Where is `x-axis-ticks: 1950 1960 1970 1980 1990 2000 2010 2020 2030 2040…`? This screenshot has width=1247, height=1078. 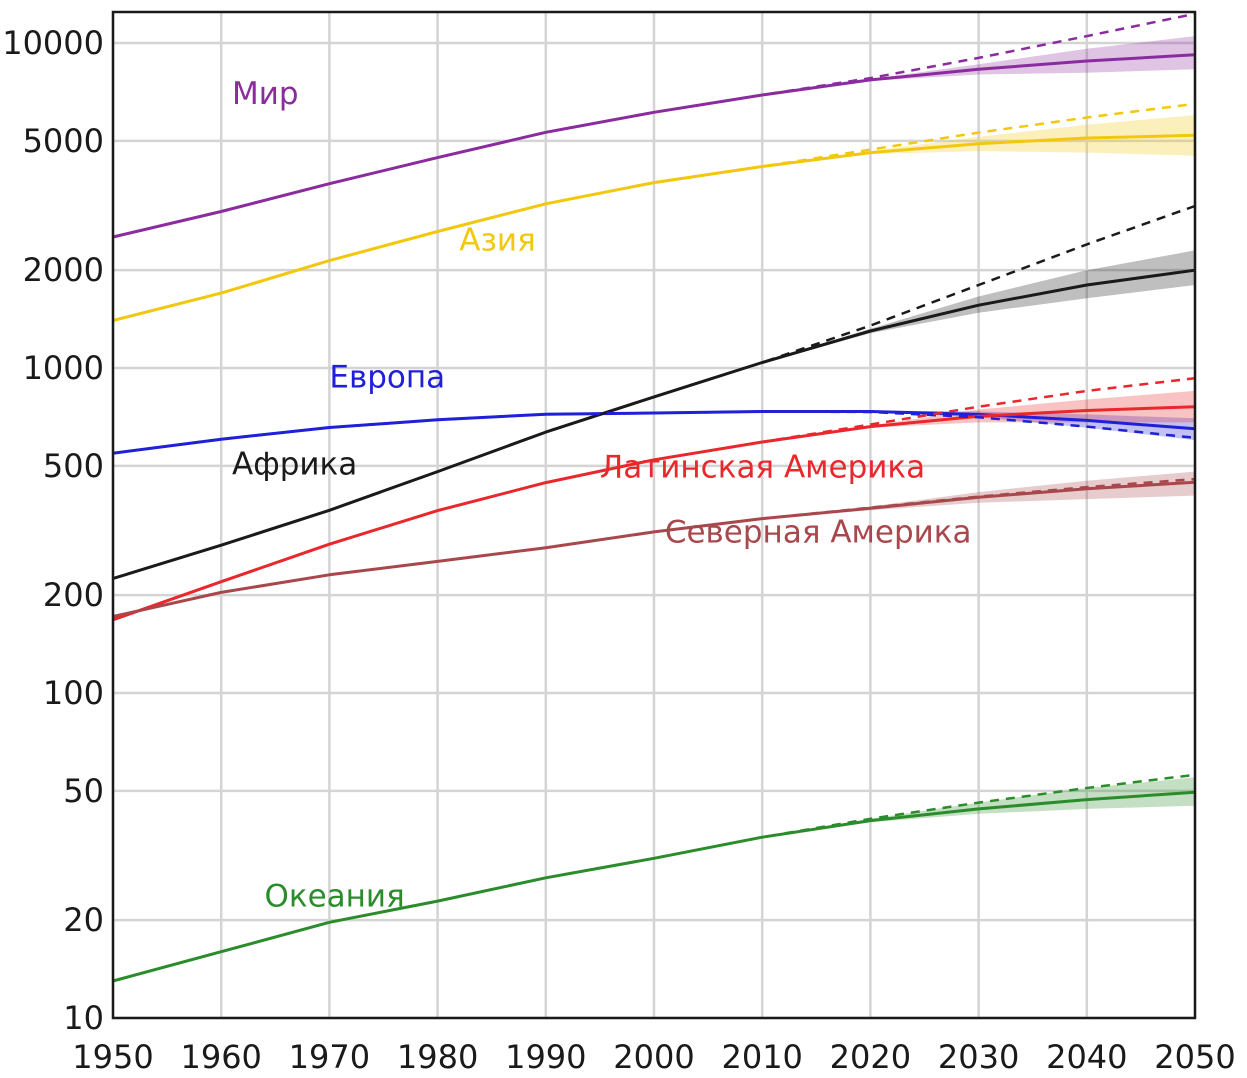
x-axis-ticks: 1950 1960 1970 1980 1990 2000 2010 2020 2030 2040… is located at coordinates (653, 1057).